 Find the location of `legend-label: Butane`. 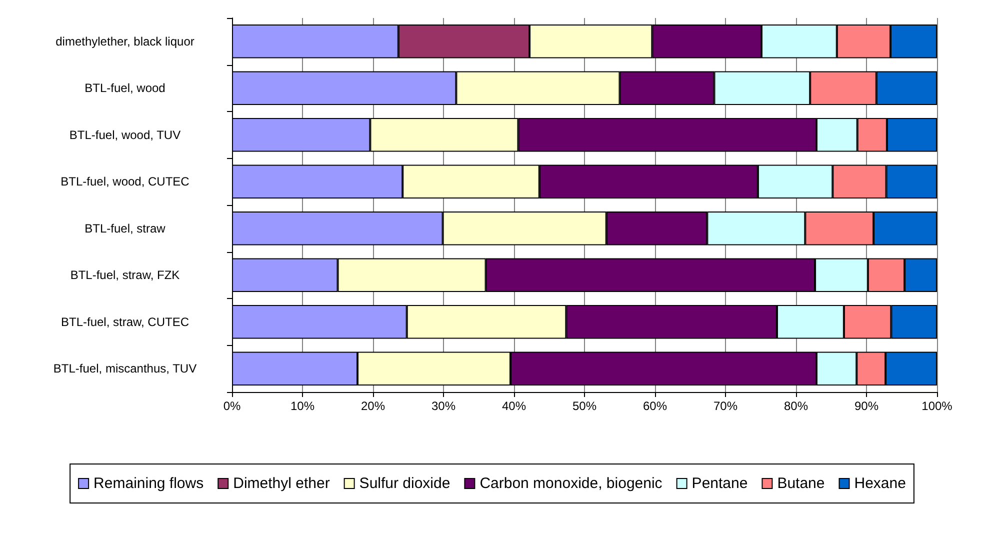

legend-label: Butane is located at coordinates (801, 483).